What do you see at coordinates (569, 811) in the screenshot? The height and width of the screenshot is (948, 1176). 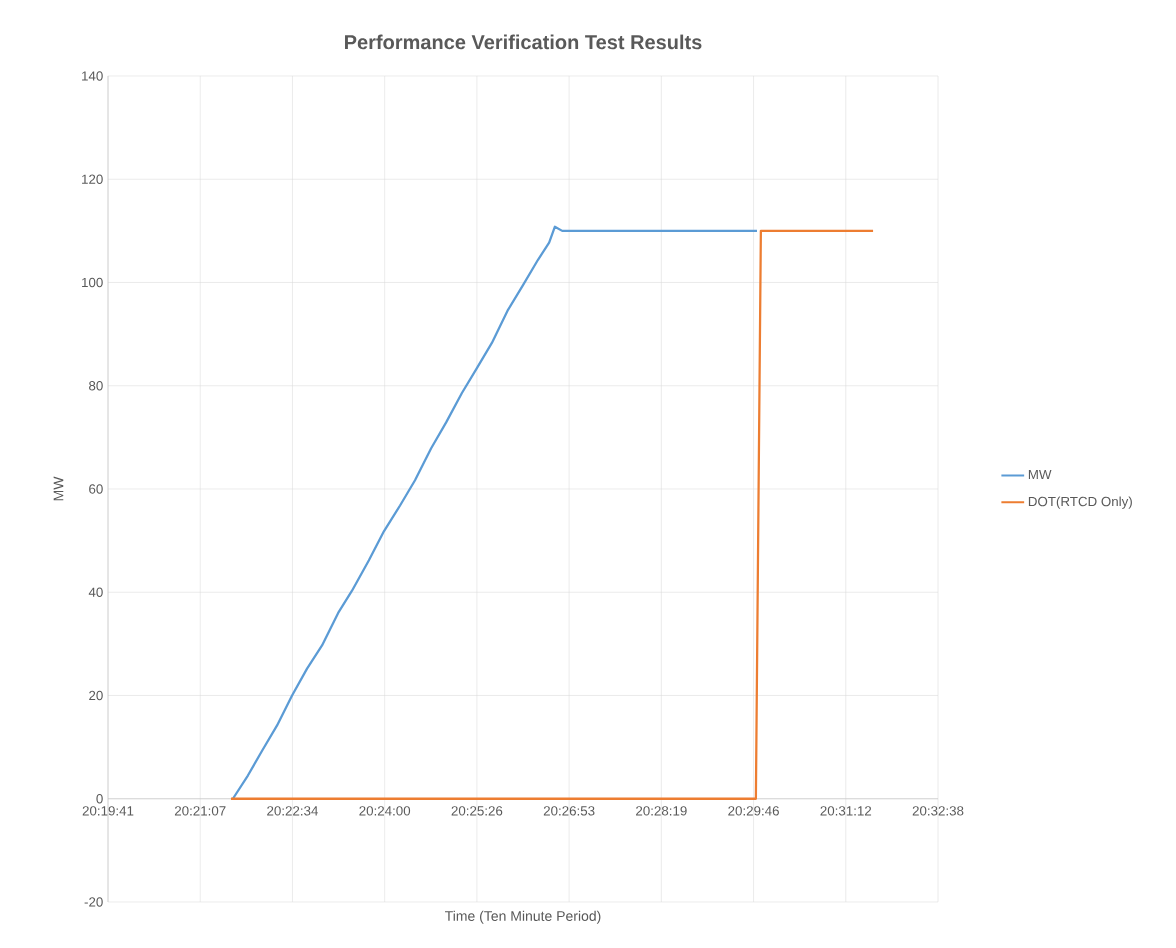 I see `x-tick-label: 20:26:53` at bounding box center [569, 811].